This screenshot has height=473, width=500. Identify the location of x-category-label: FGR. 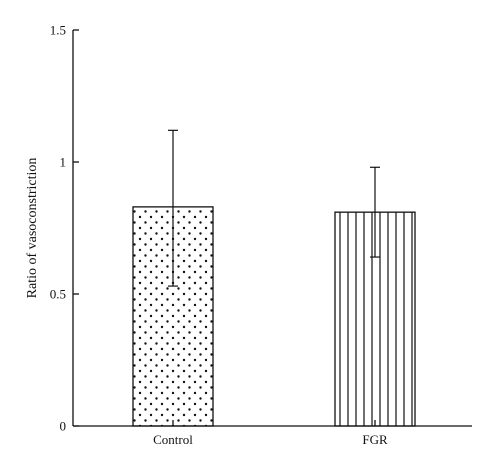
(375, 439).